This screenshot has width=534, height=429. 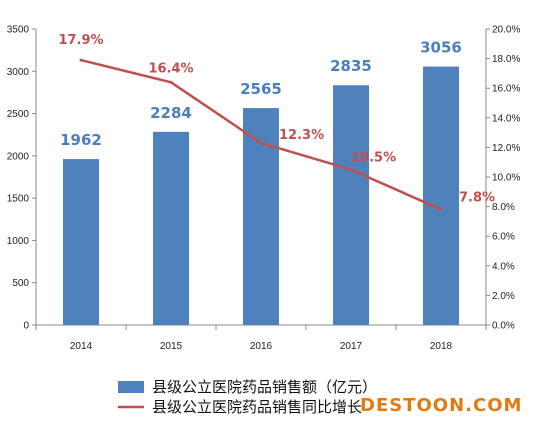 I want to click on line-value-label: 12.3%, so click(x=301, y=135).